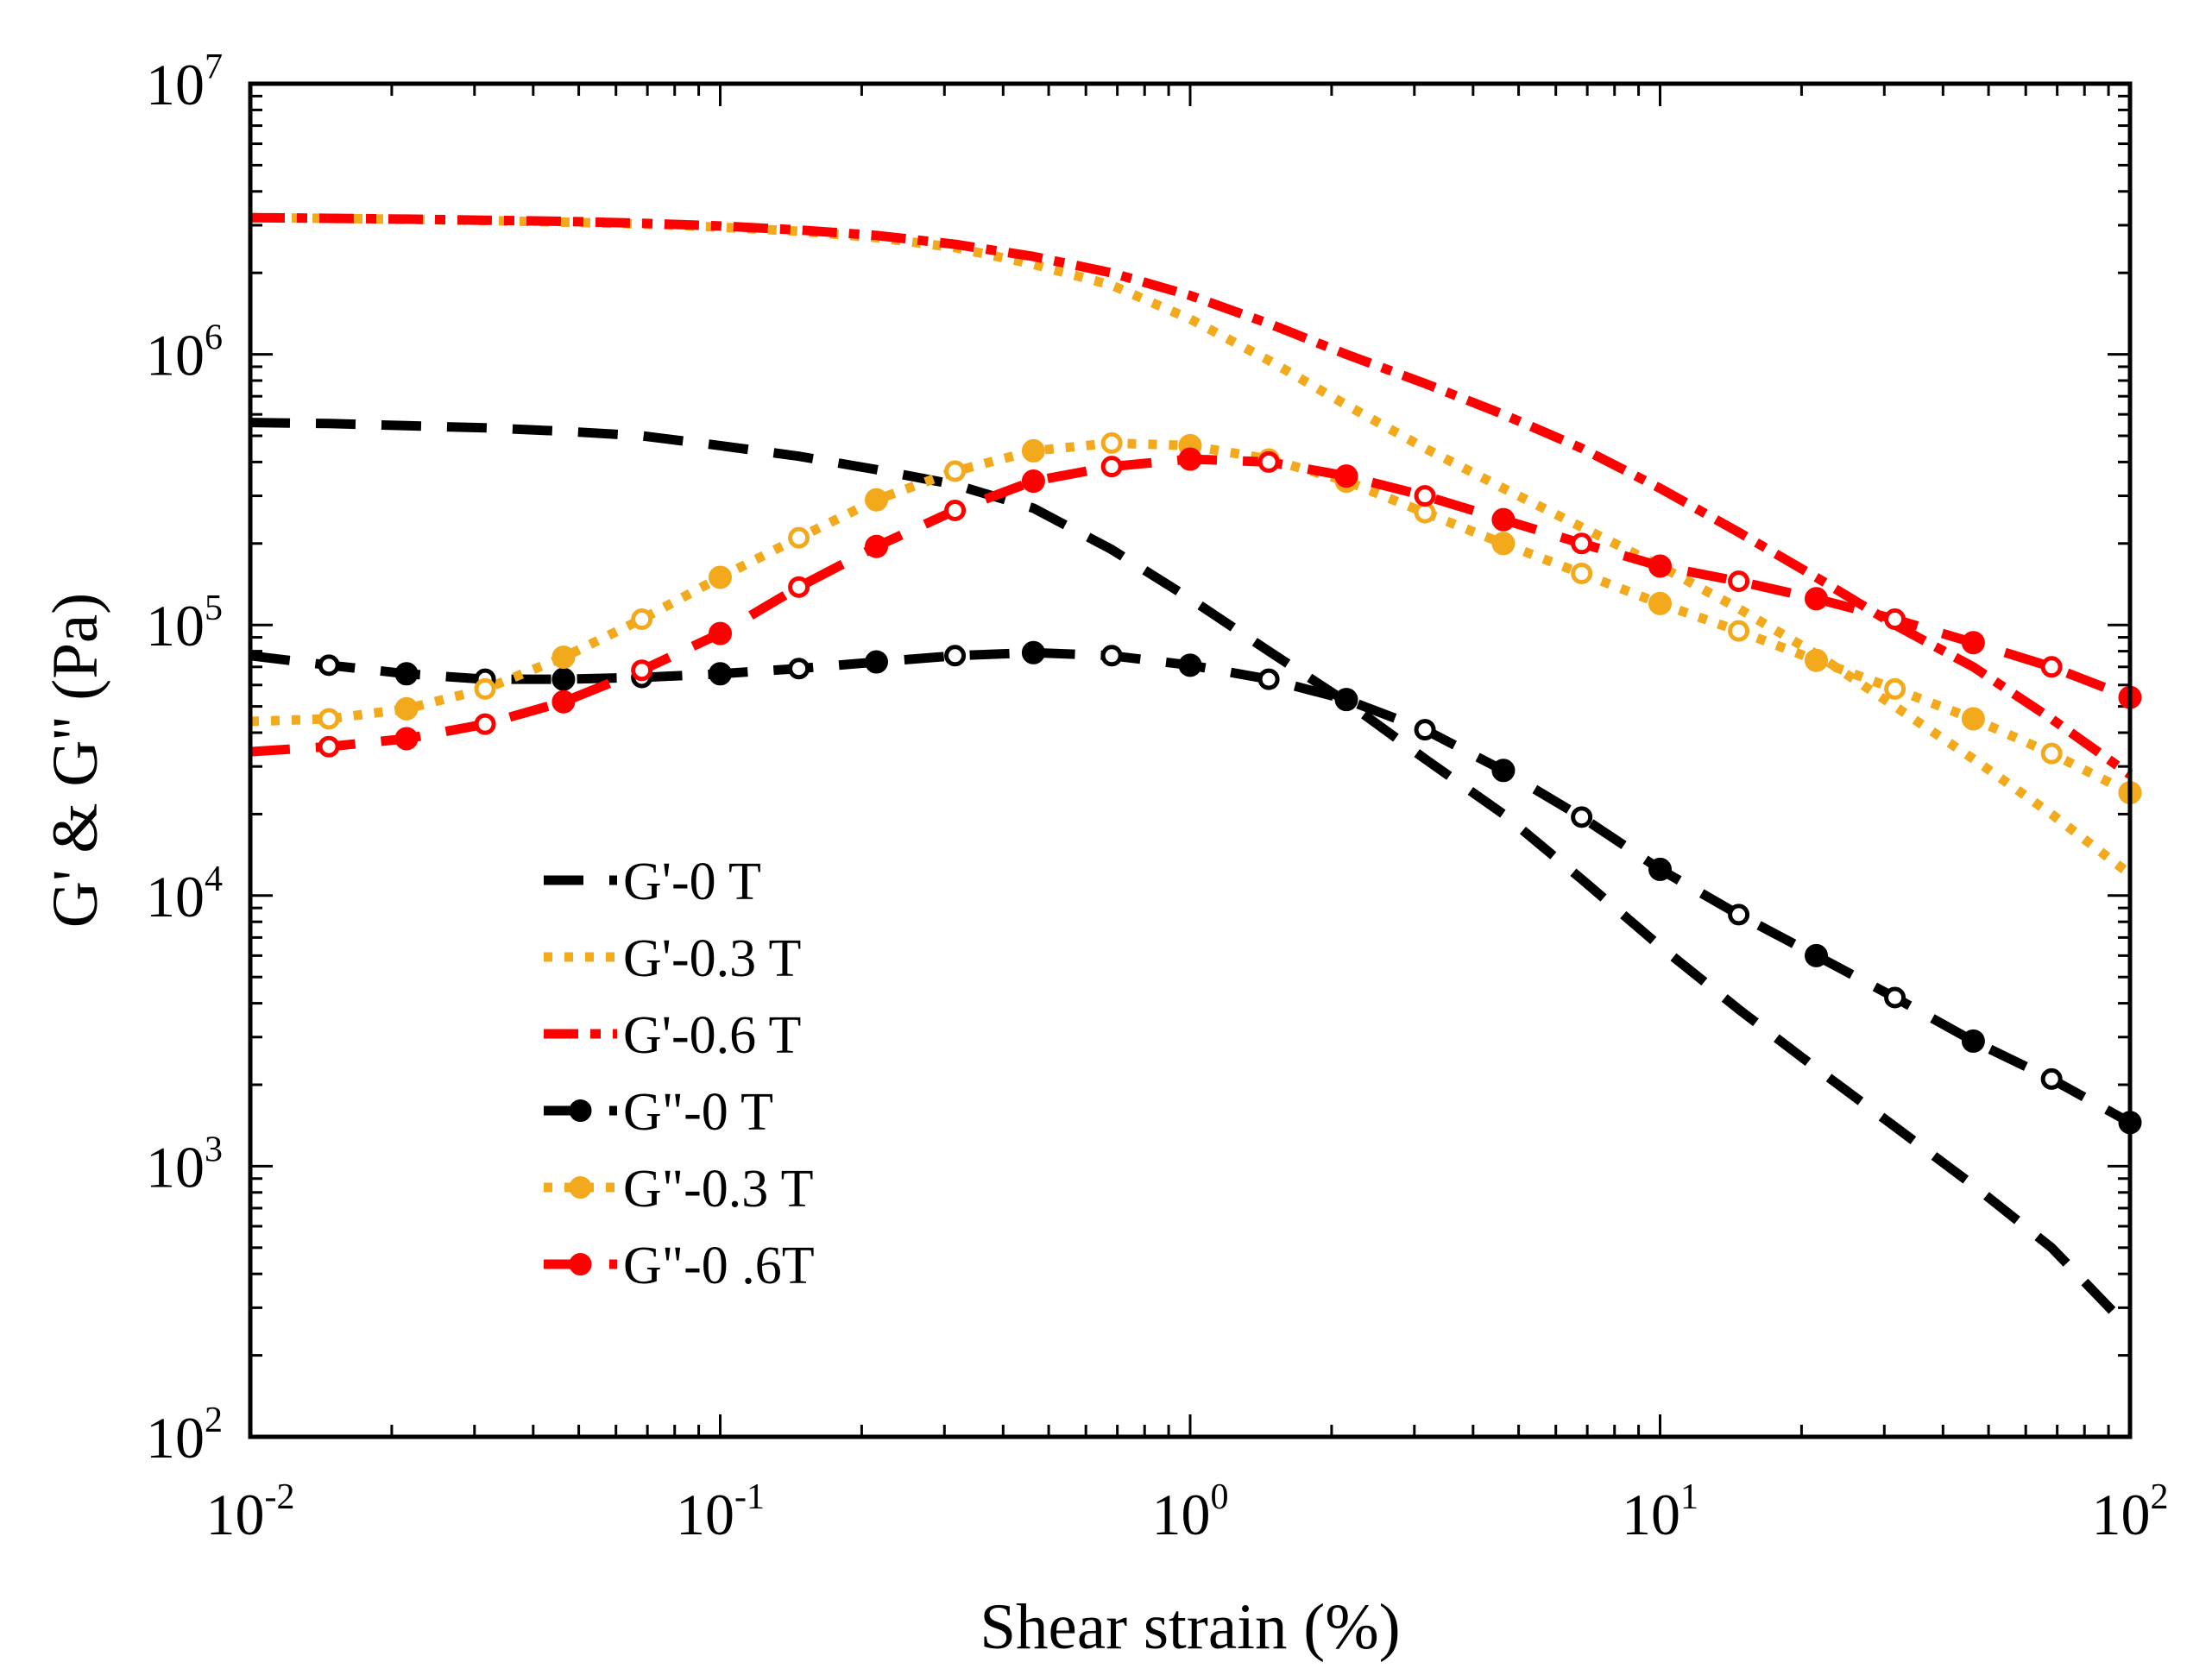 The height and width of the screenshot is (1675, 2212). Describe the element at coordinates (720, 1512) in the screenshot. I see `x-tick-label: 10⁻¹` at that location.